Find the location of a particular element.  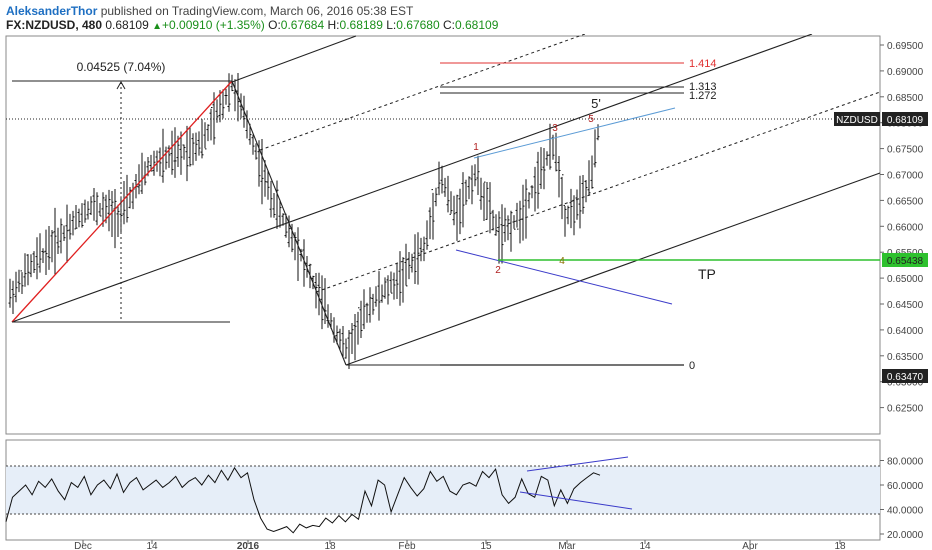

rsi-top-trendline is located at coordinates (577, 464).